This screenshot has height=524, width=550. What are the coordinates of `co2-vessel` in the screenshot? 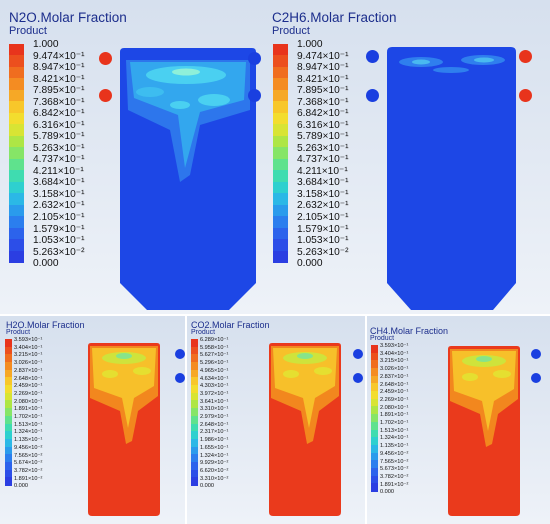 It's located at (276, 420).